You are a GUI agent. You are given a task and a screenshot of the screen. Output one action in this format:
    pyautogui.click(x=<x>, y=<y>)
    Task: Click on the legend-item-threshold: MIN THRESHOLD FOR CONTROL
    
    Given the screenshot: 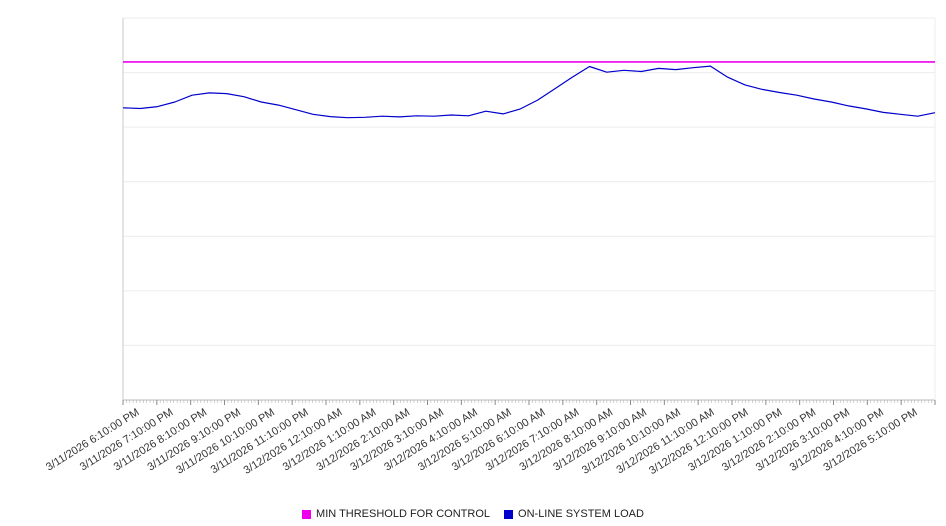 What is the action you would take?
    pyautogui.click(x=396, y=514)
    